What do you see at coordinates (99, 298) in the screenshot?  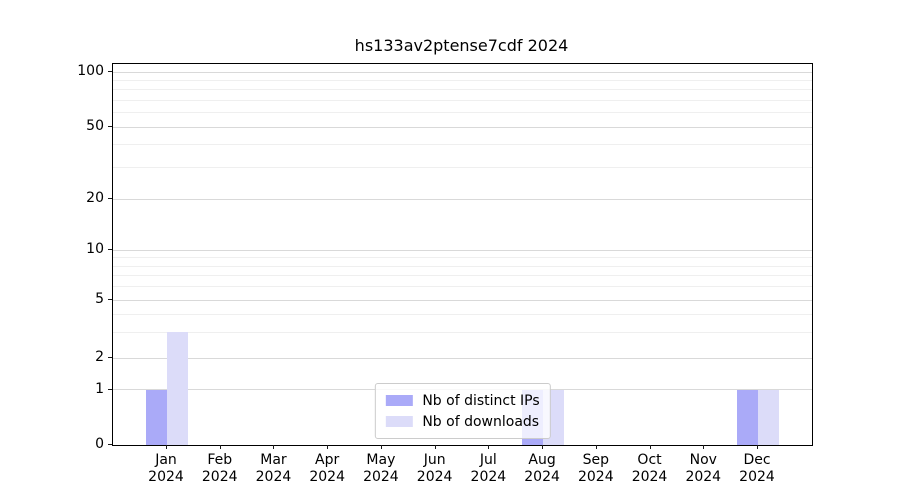 I see `y-tick-label: 5` at bounding box center [99, 298].